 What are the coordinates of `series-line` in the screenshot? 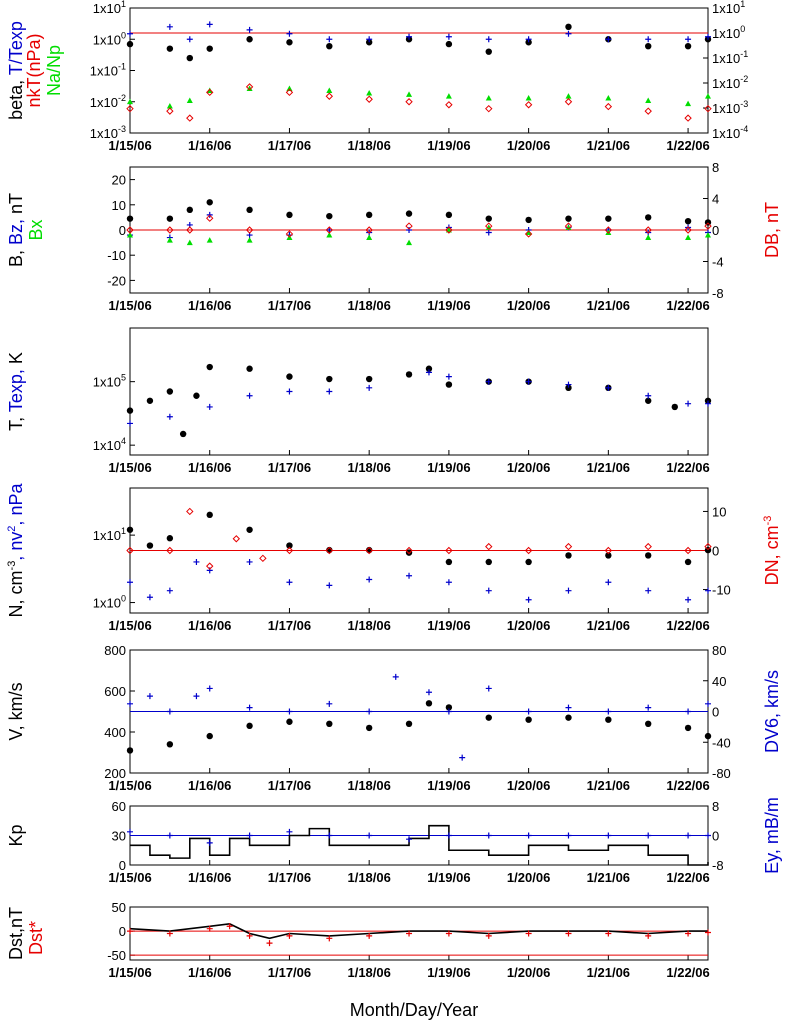 It's located at (419, 845).